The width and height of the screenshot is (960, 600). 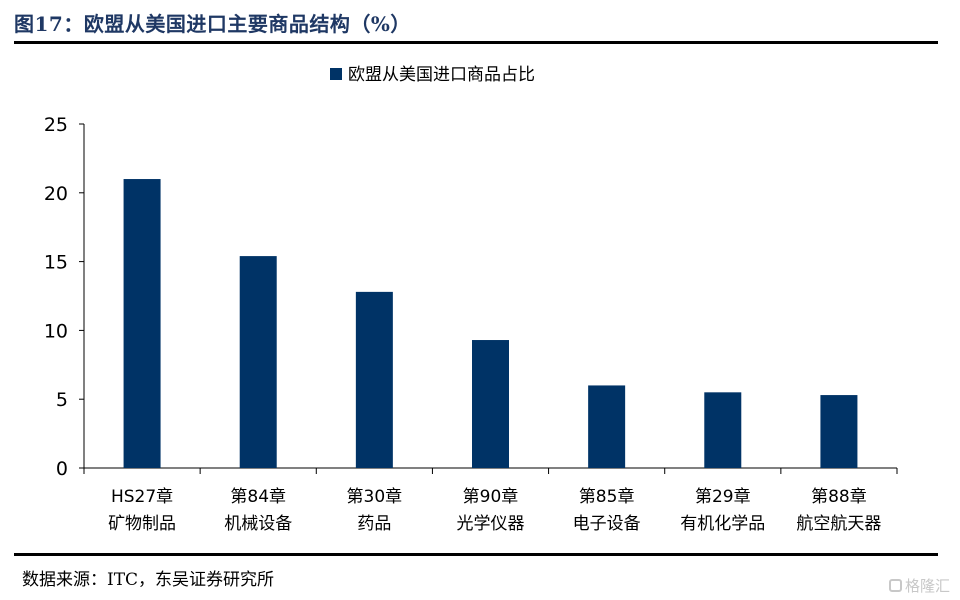 What do you see at coordinates (441, 75) in the screenshot?
I see `legend-label: 欧盟从美国进口商品占比` at bounding box center [441, 75].